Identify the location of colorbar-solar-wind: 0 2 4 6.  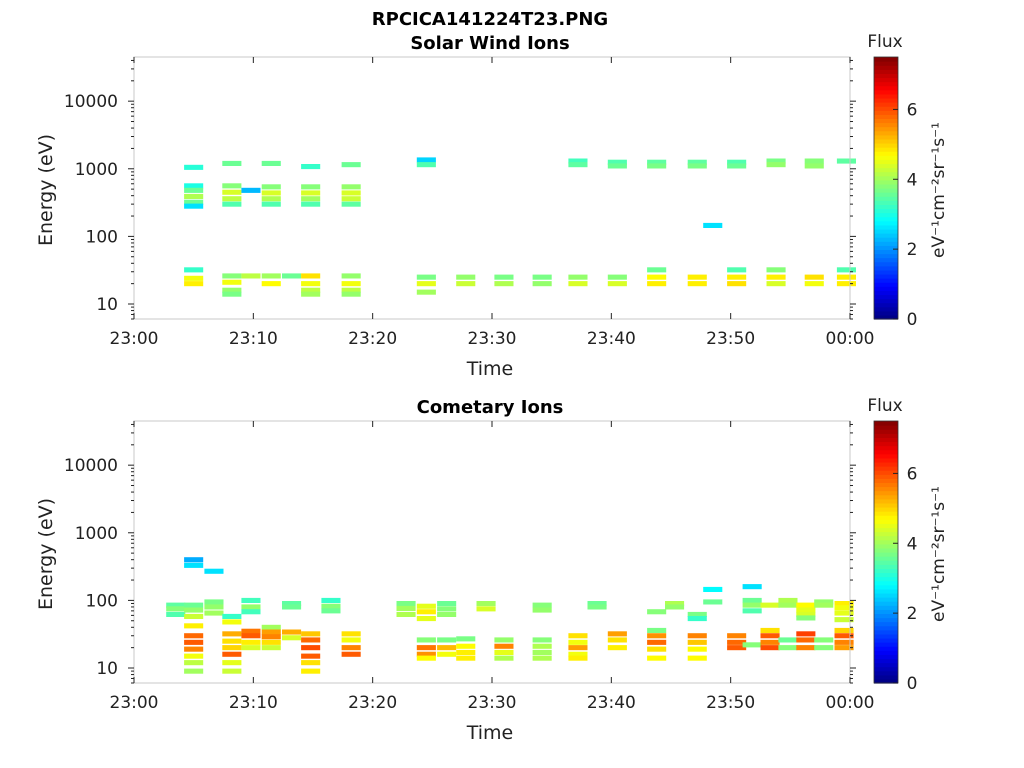
(895, 193).